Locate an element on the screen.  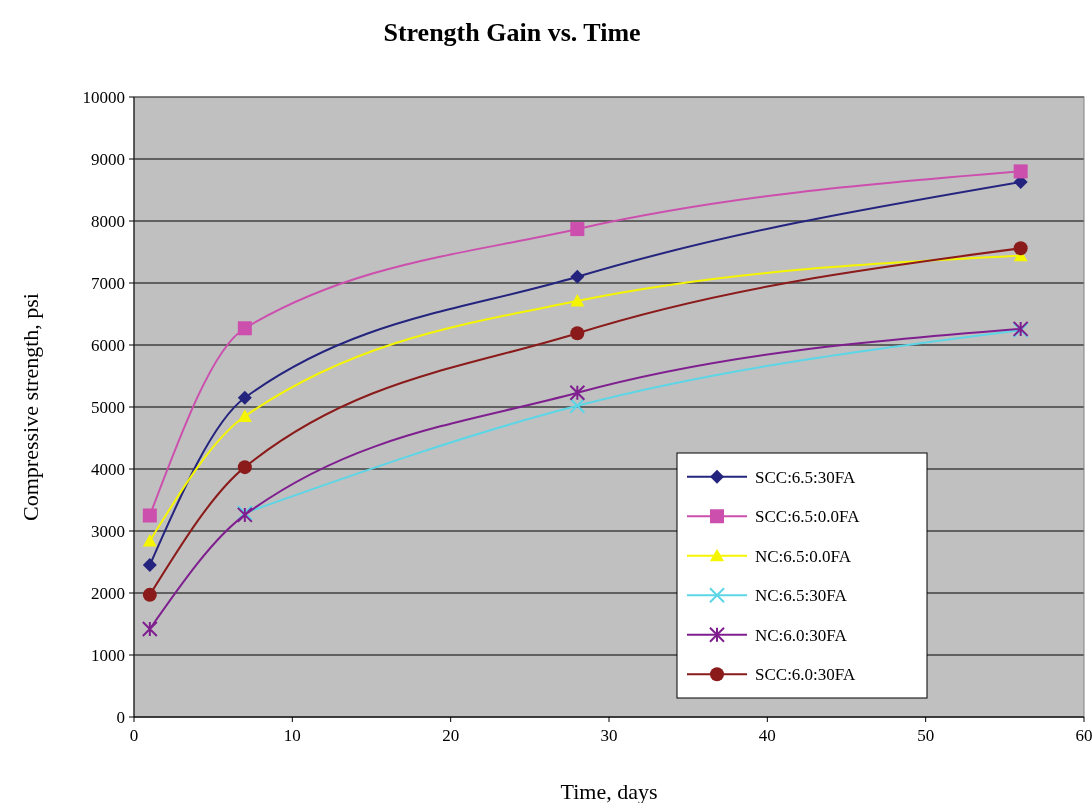
y-tick-label: 10000 is located at coordinates (103, 97).